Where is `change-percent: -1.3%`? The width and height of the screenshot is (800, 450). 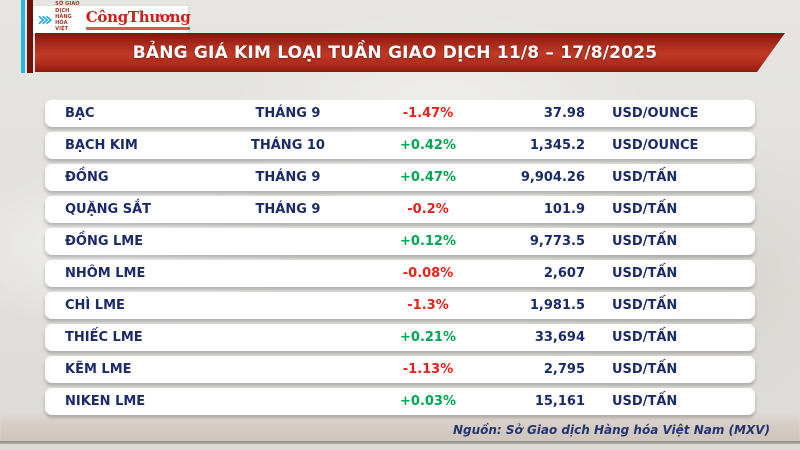 change-percent: -1.3% is located at coordinates (428, 305).